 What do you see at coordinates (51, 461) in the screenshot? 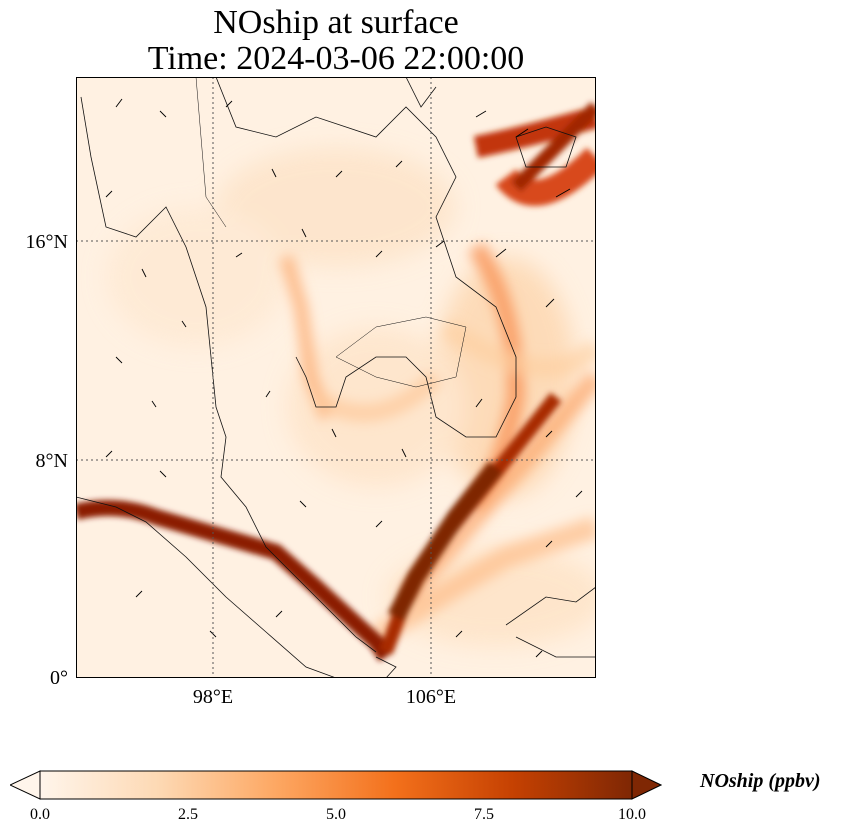
I see `lat-label-8n: 8°N` at bounding box center [51, 461].